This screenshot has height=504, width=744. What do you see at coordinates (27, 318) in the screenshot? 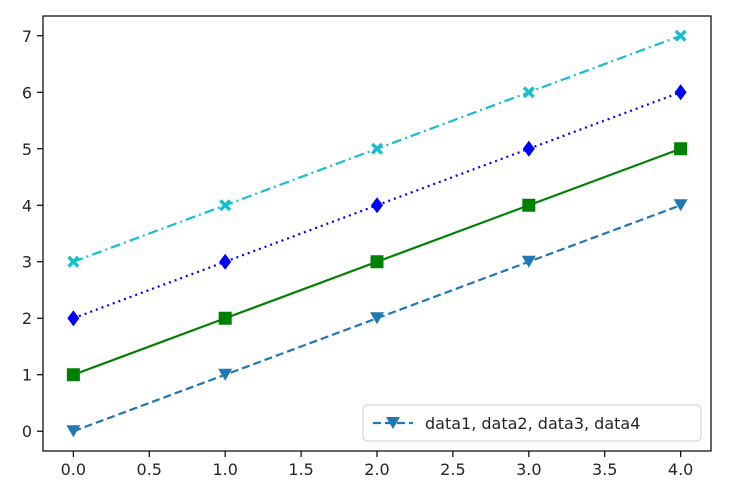
I see `y-tick-label: 2` at bounding box center [27, 318].